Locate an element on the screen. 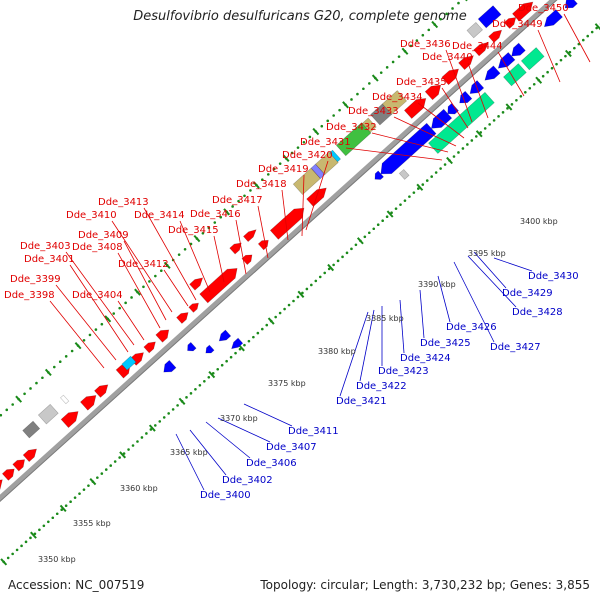 The image size is (600, 600). gene-label: Dde_3398 is located at coordinates (29, 295).